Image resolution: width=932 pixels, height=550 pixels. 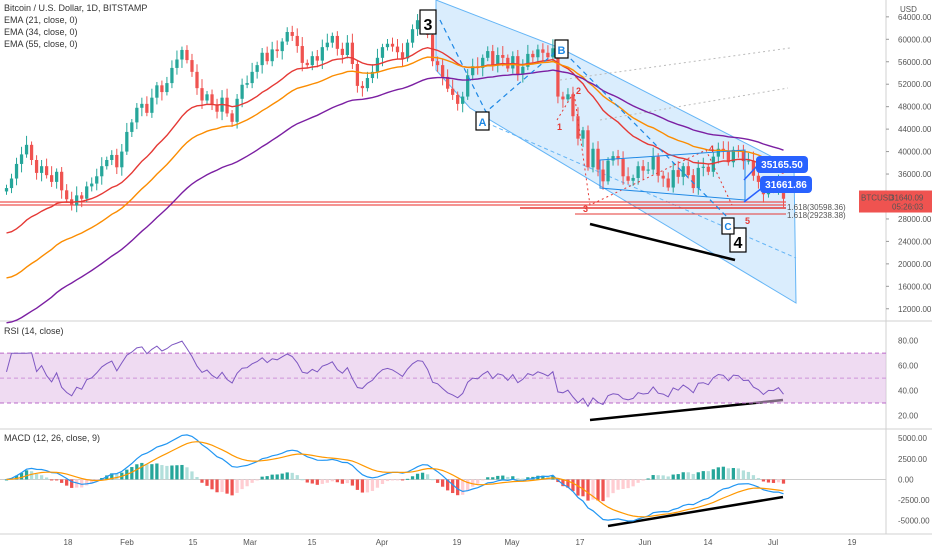 I want to click on time-tick-label: Jul, so click(x=773, y=542).